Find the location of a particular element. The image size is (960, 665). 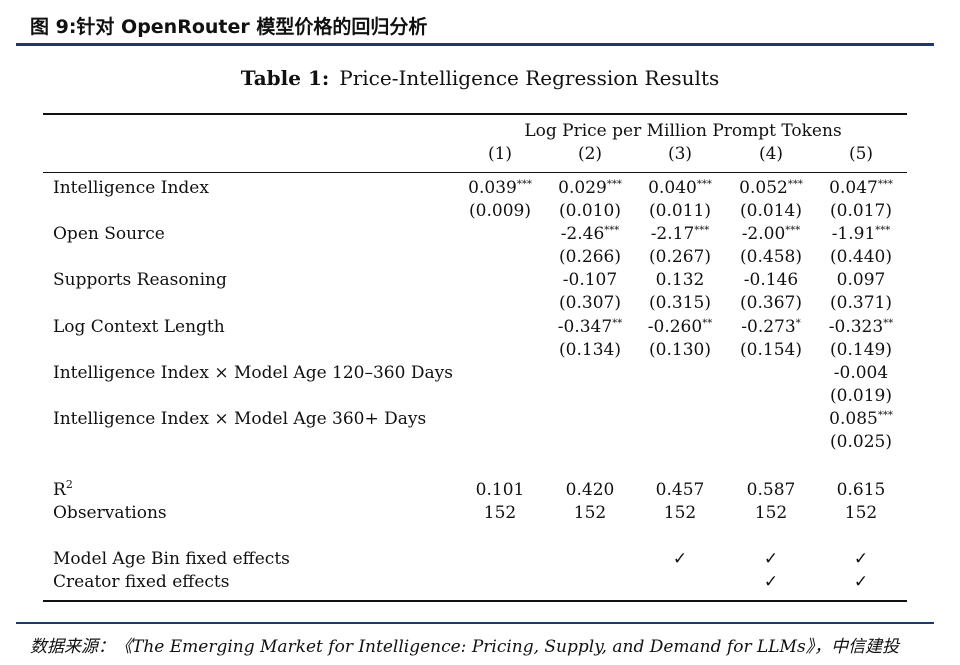

coefficient-value: -0.146 is located at coordinates (771, 280).